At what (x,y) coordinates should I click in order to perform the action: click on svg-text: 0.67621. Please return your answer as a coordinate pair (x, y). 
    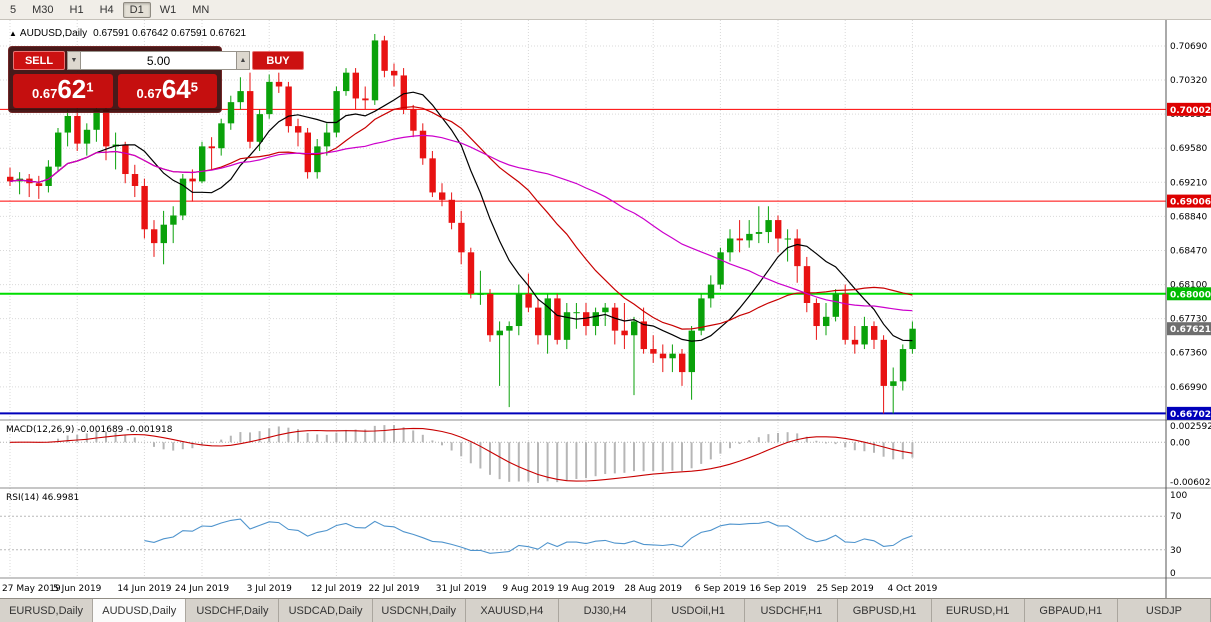
    Looking at the image, I should click on (1190, 330).